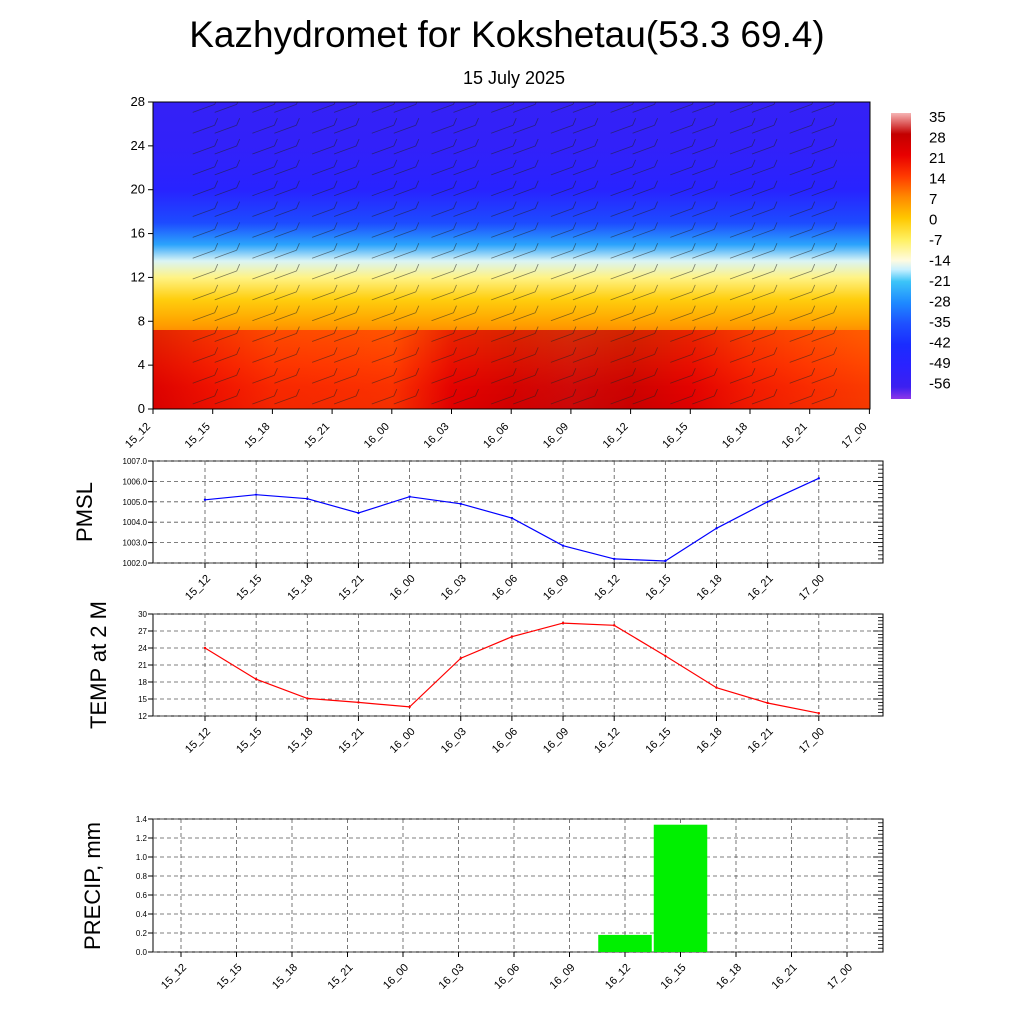 This screenshot has height=1024, width=1024. I want to click on y-tick-label: 1.4, so click(142, 819).